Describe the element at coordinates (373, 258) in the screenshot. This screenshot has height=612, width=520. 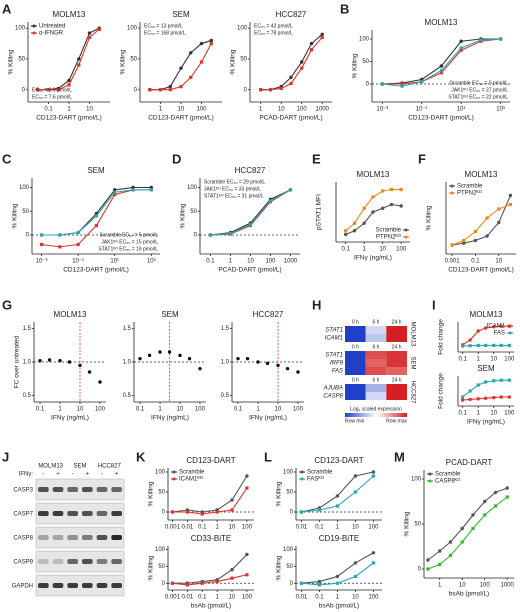
I see `x-axis-label: IFNγ (ng/mL)` at that location.